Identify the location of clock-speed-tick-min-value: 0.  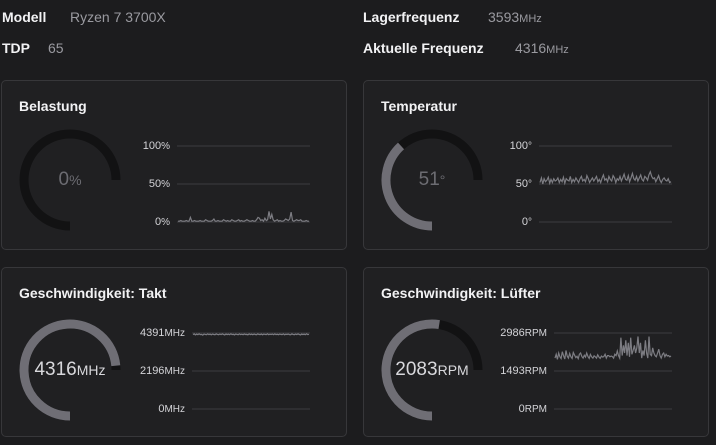
(161, 409).